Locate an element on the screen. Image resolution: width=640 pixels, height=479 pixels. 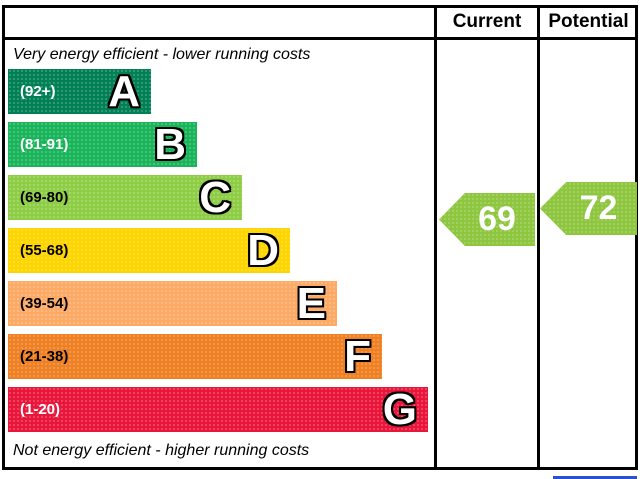
band-g-range-label: (1-20) is located at coordinates (40, 409).